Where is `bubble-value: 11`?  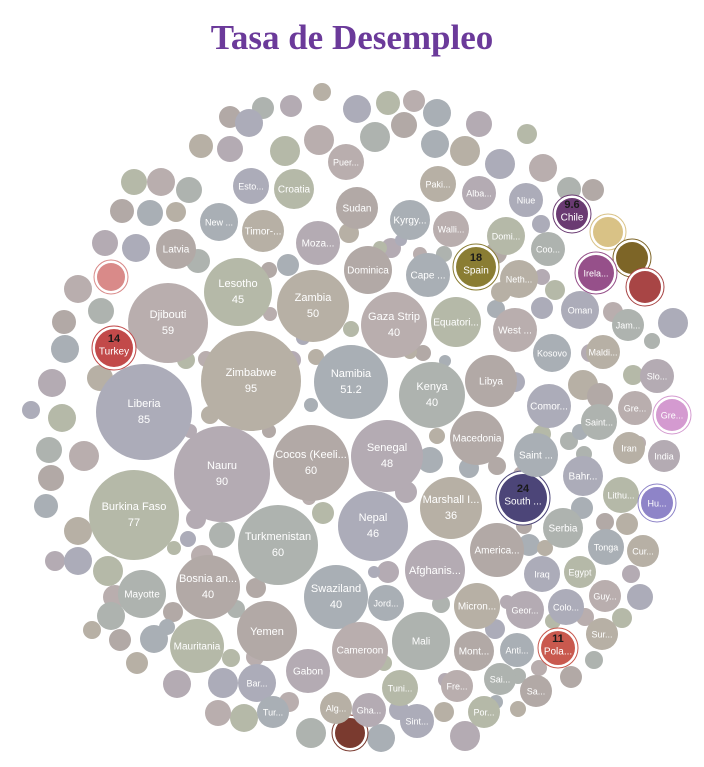 bubble-value: 11 is located at coordinates (558, 639).